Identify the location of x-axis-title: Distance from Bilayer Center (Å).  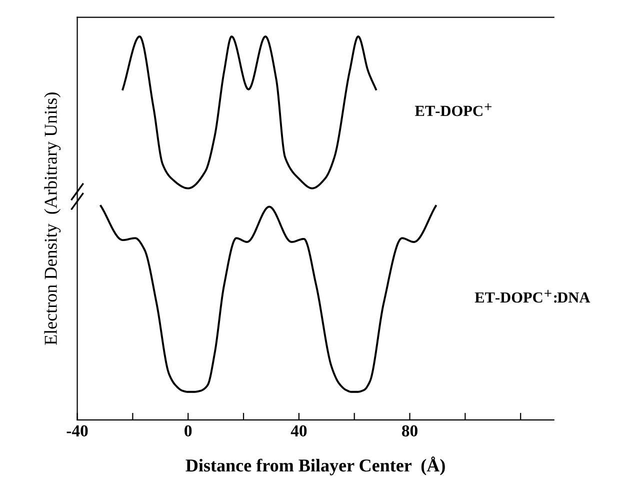
(315, 466).